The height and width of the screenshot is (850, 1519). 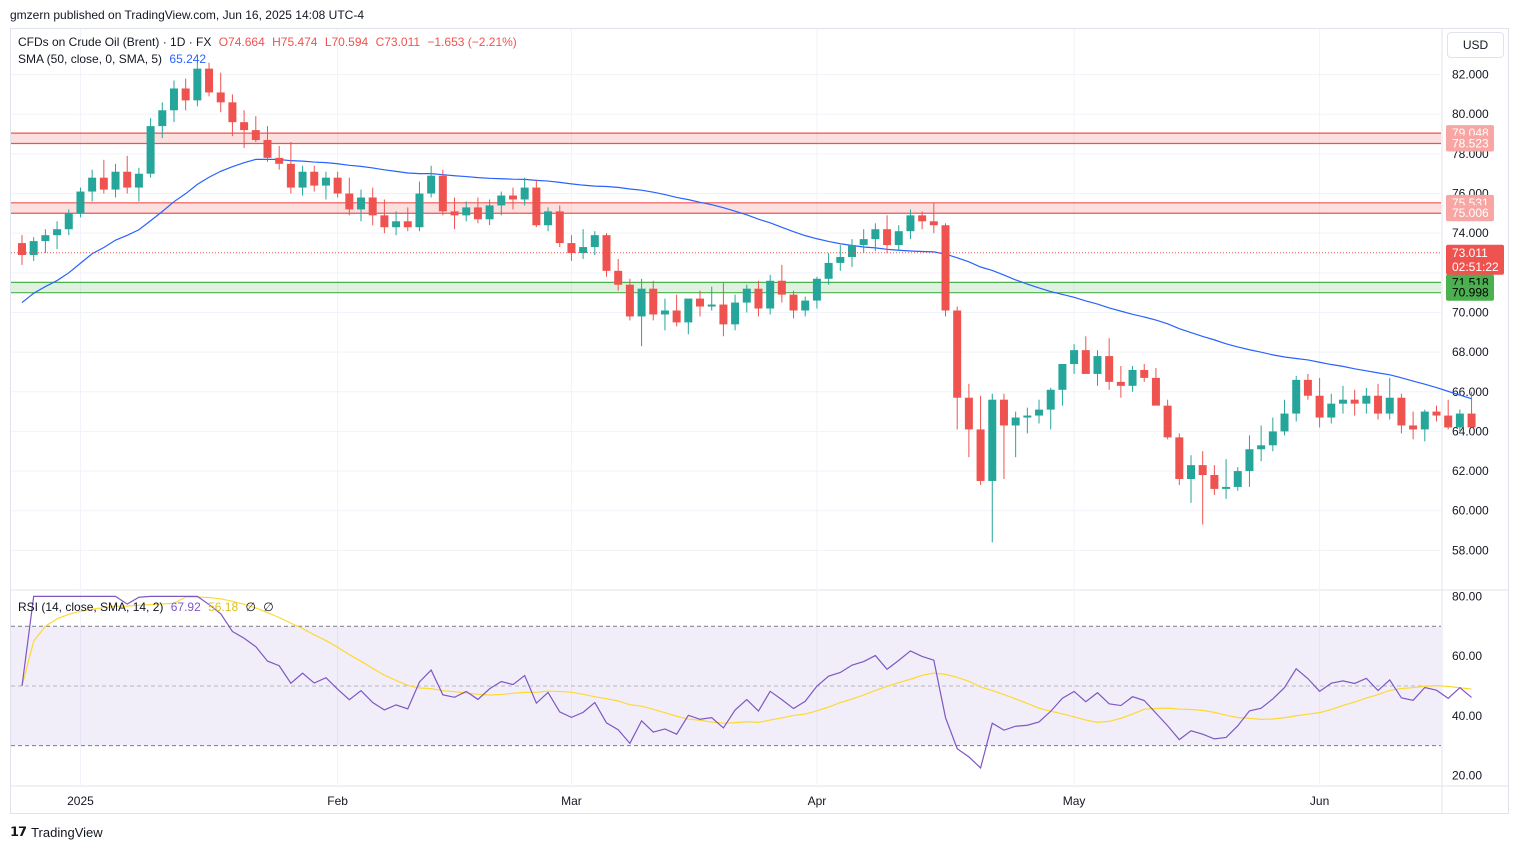 I want to click on zone-label-71: 70.998, so click(x=1470, y=293).